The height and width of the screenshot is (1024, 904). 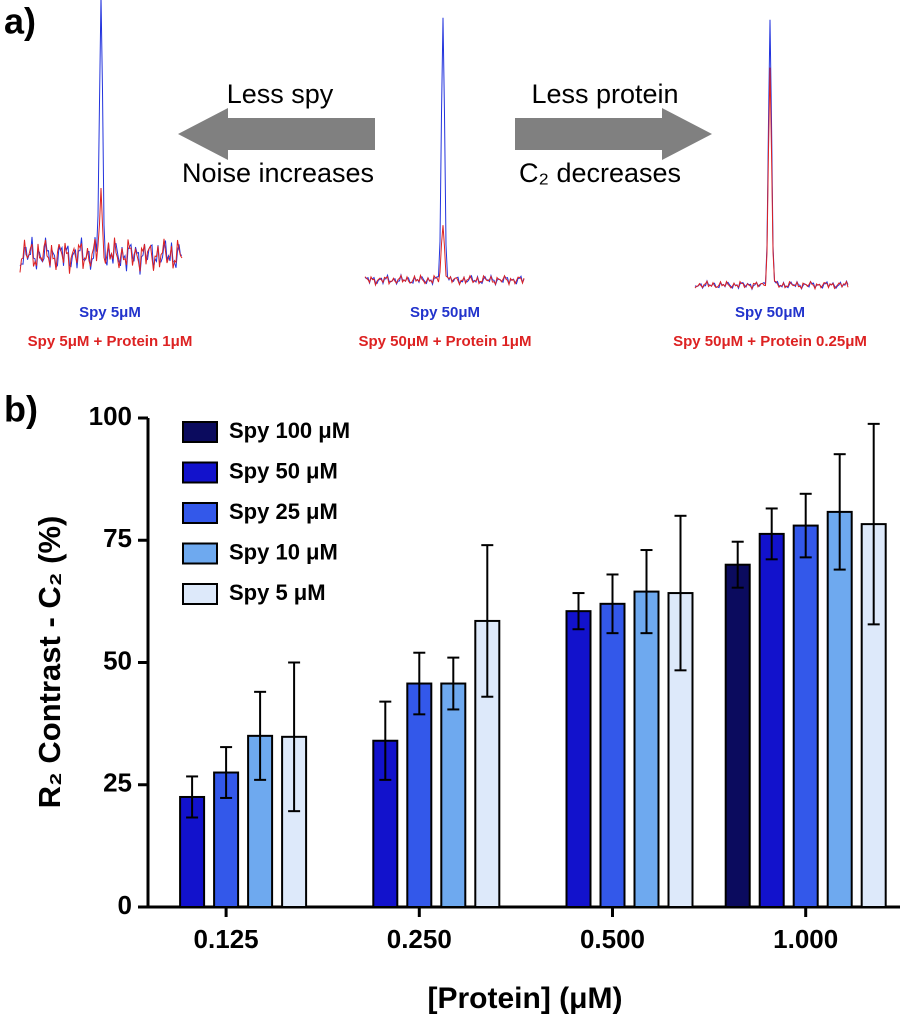 What do you see at coordinates (604, 94) in the screenshot?
I see `arrow-text: Less protein` at bounding box center [604, 94].